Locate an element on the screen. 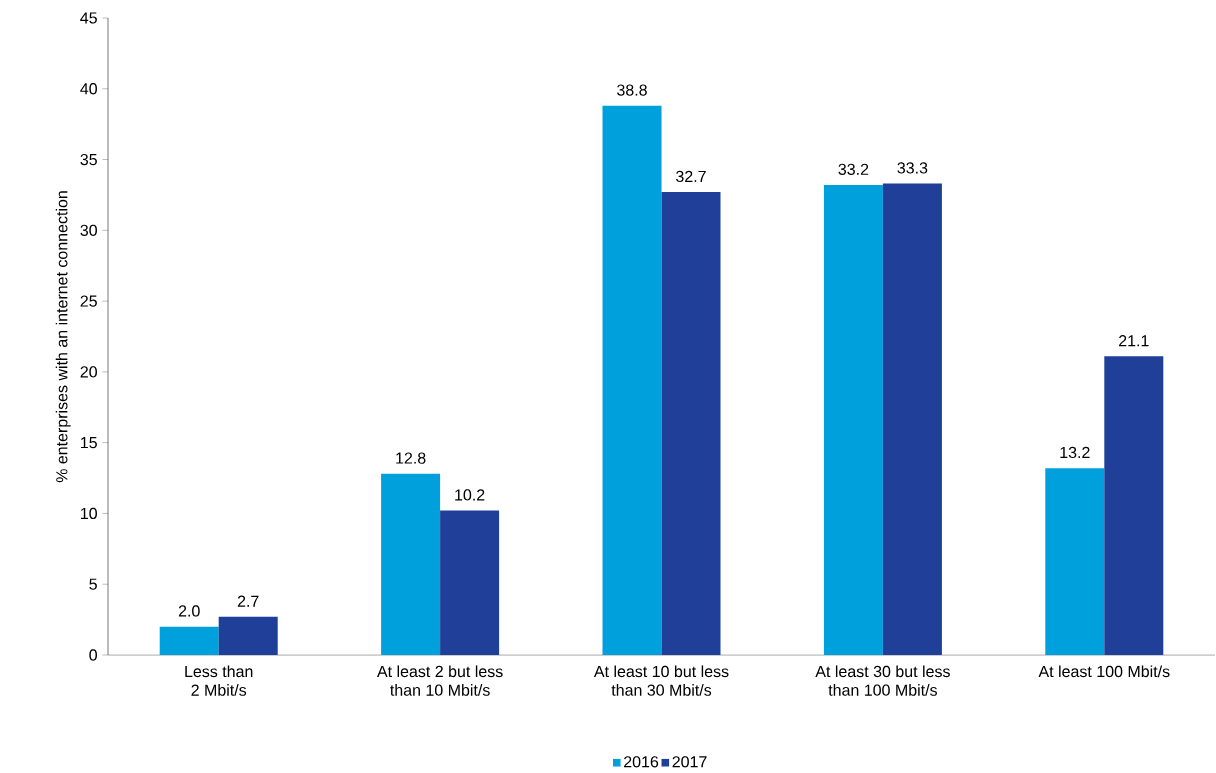  y-tick-label: 25 is located at coordinates (88, 301).